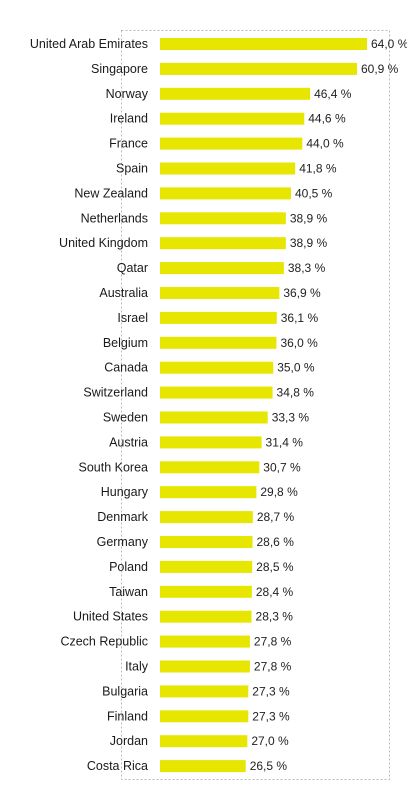 Image resolution: width=407 pixels, height=800 pixels. Describe the element at coordinates (235, 93) in the screenshot. I see `bar-norway` at that location.